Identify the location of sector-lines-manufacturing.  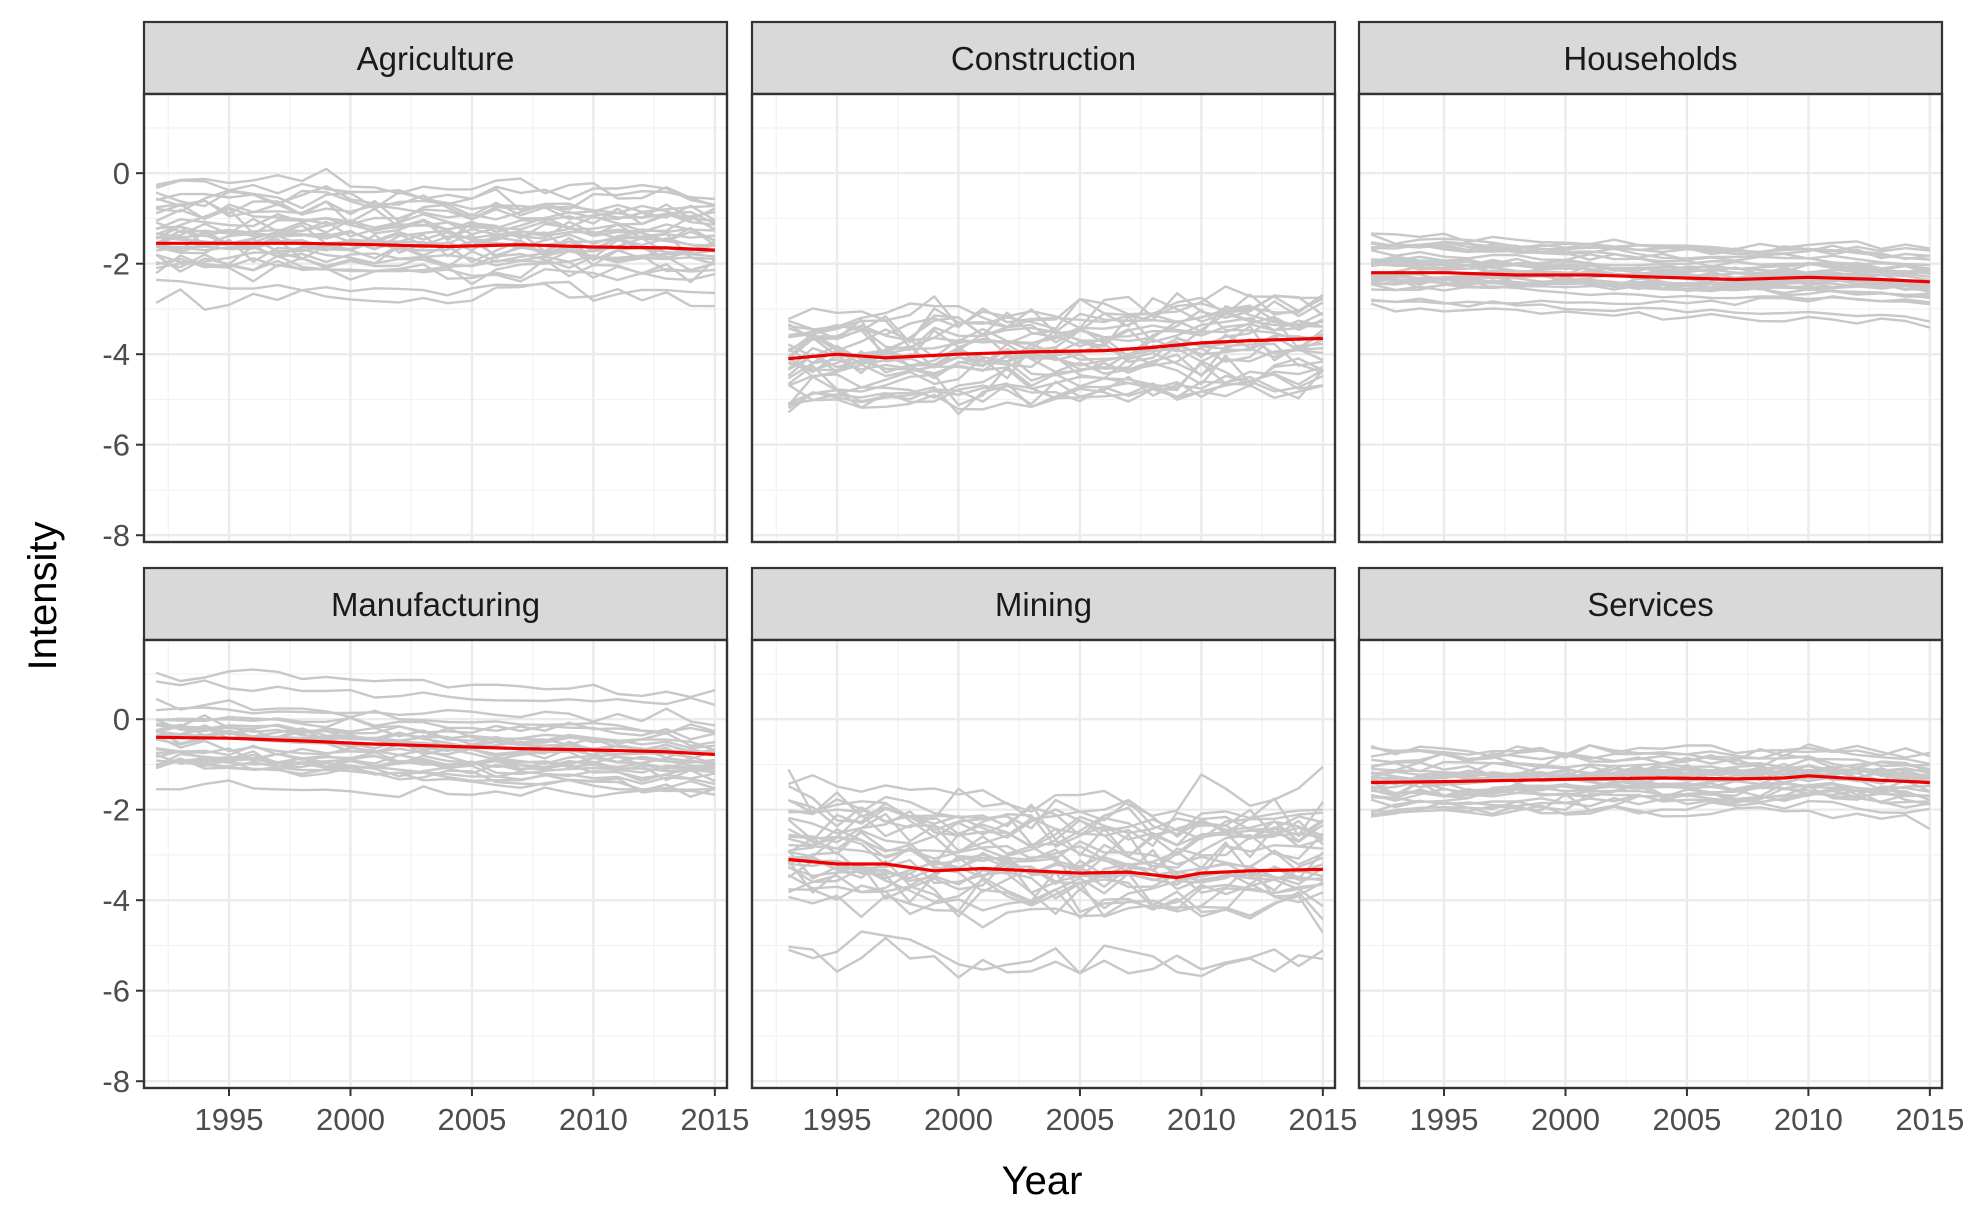
(435, 733).